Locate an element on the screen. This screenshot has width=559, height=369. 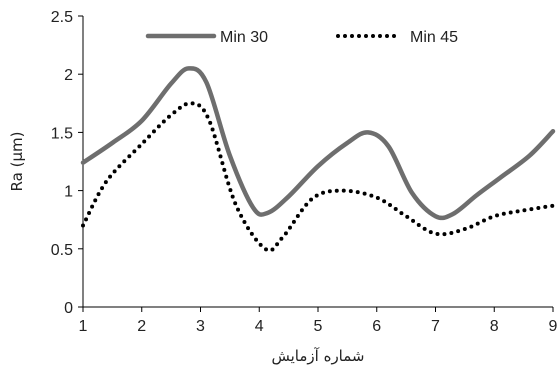
x-tick-label: 4 is located at coordinates (259, 326).